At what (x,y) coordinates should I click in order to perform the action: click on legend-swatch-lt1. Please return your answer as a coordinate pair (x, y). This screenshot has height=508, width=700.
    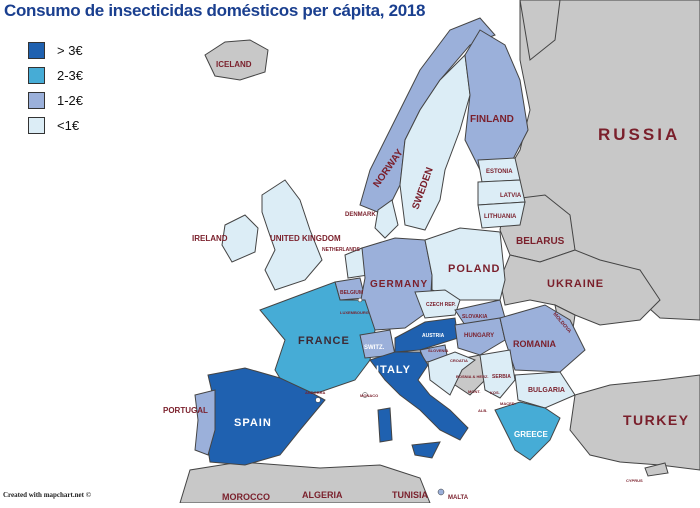
    Looking at the image, I should click on (36, 125).